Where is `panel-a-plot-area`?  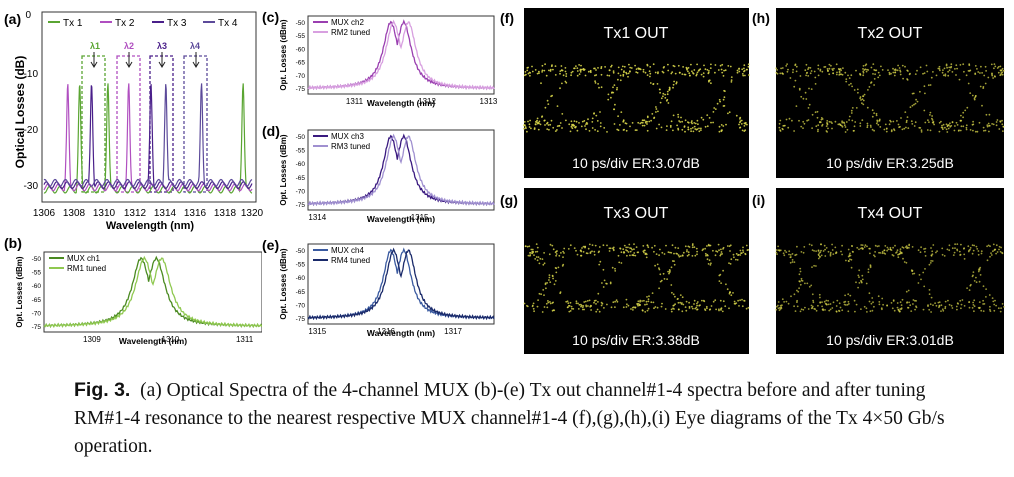
panel-a-plot-area is located at coordinates (149, 107).